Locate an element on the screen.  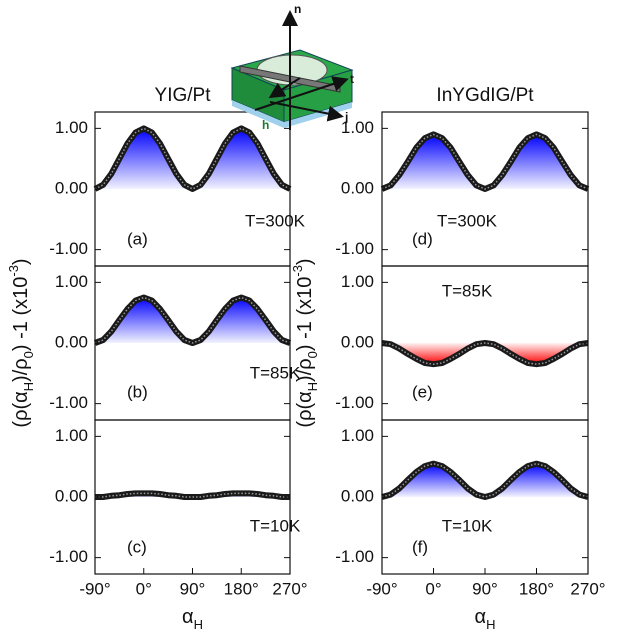
annotation: (b) is located at coordinates (137, 391).